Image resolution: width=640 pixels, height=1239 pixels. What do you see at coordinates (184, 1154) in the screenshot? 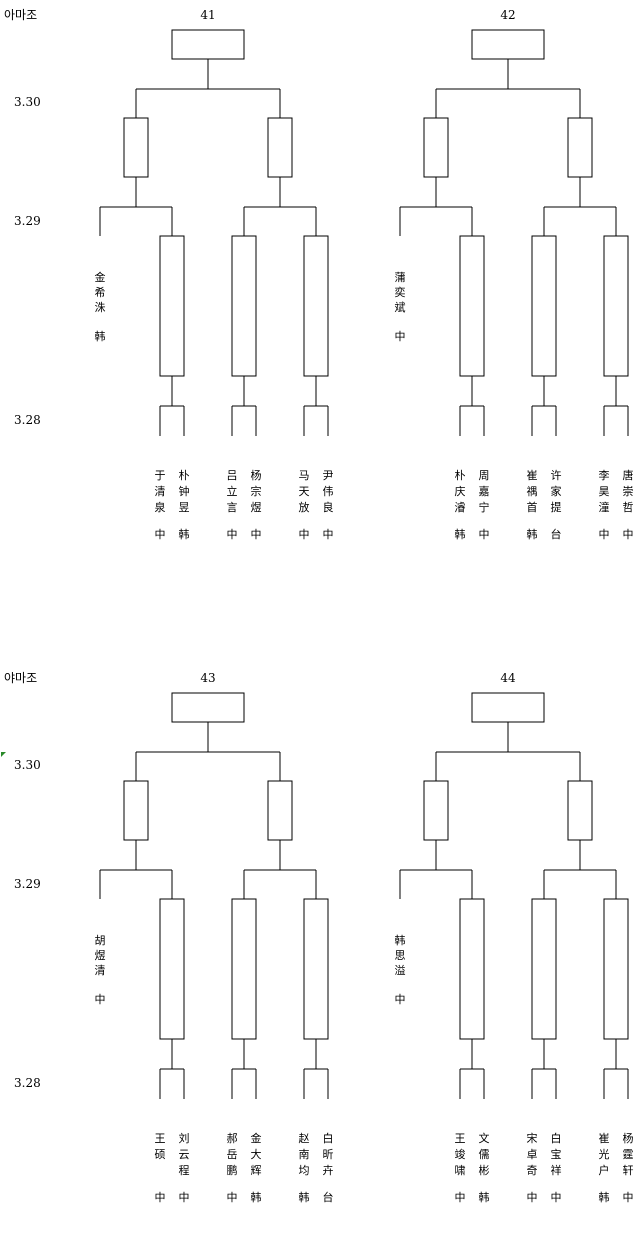
I see `player-name: 刘云程` at bounding box center [184, 1154].